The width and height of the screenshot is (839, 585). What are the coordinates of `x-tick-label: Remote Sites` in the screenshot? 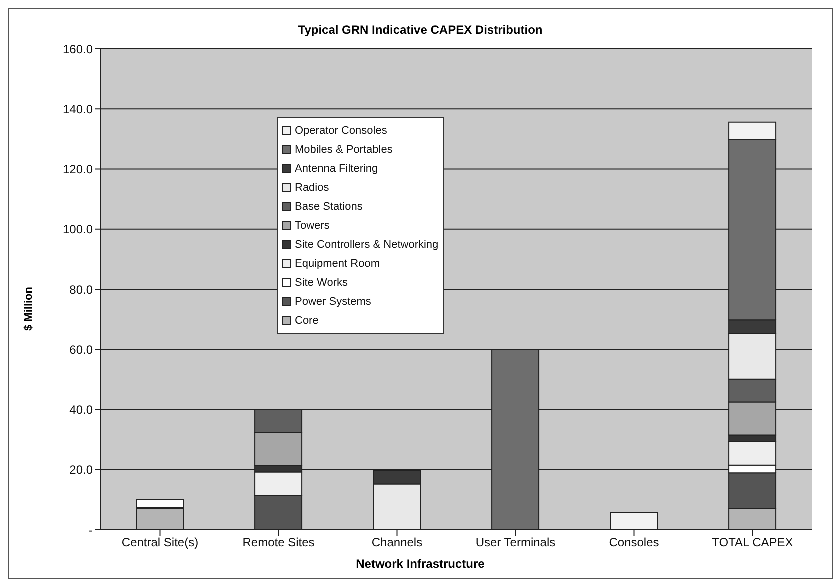 It's located at (278, 543).